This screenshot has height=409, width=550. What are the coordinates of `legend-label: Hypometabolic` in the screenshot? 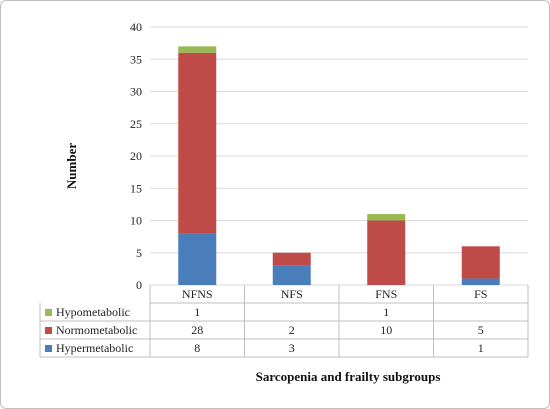 It's located at (93, 312).